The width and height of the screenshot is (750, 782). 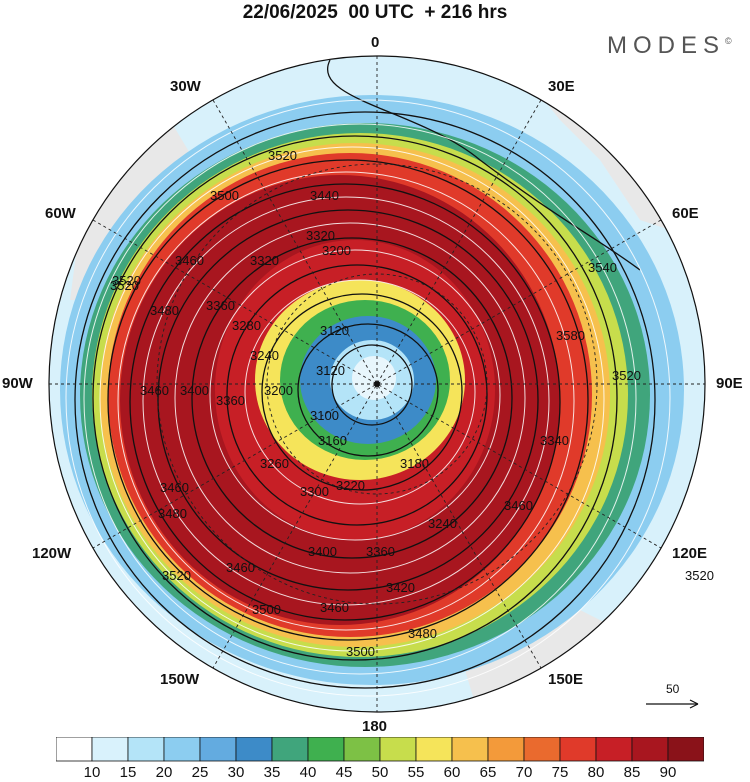 I want to click on contour-label: 3580, so click(x=570, y=335).